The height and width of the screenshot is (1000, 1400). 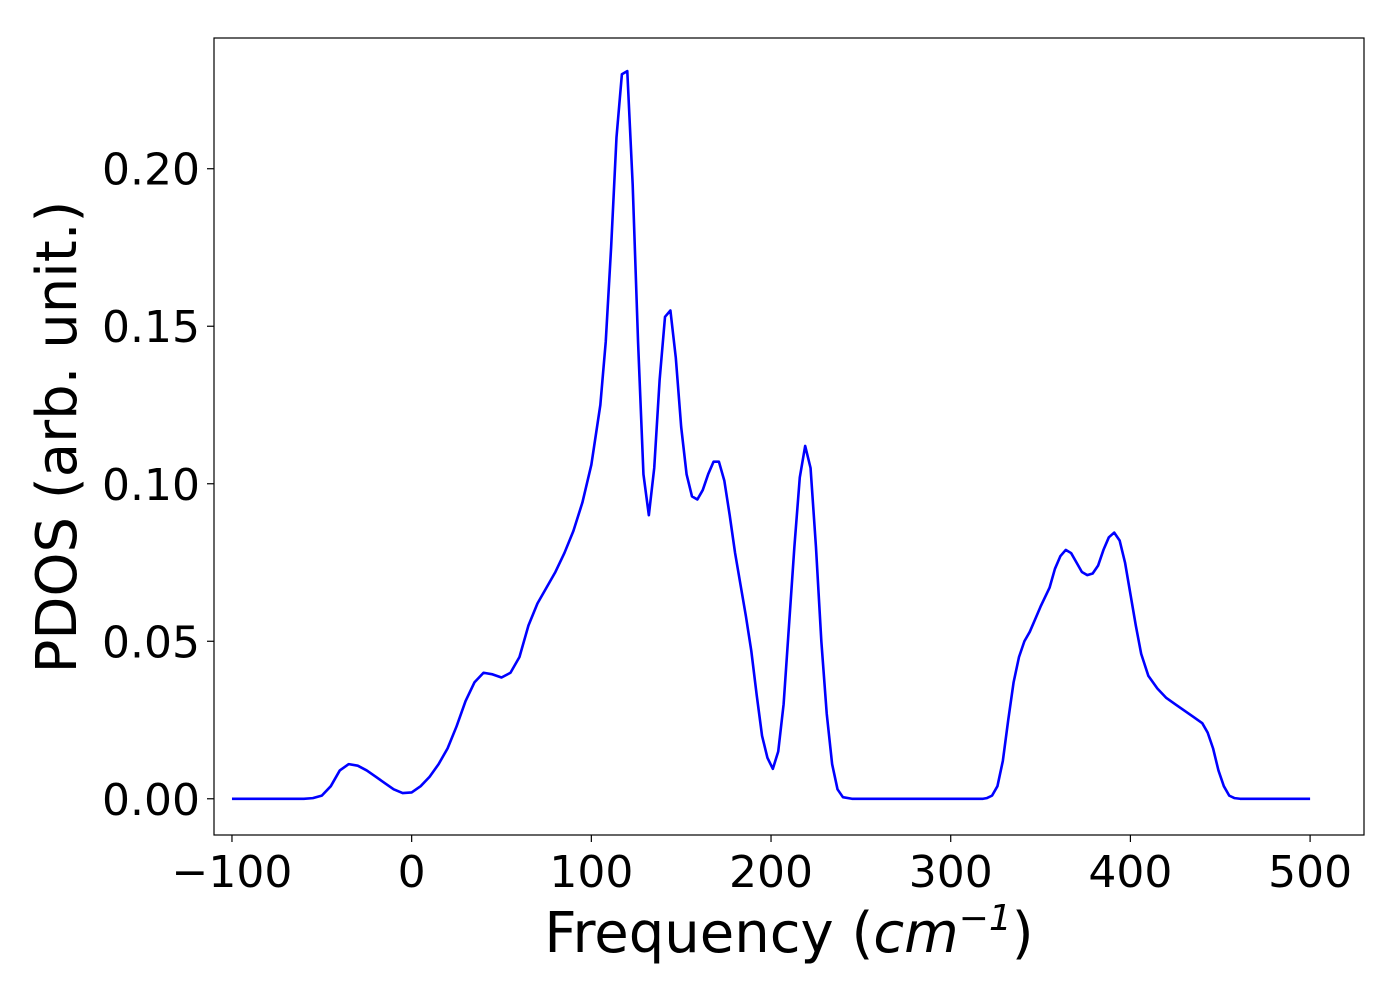 What do you see at coordinates (57, 437) in the screenshot?
I see `y-axis-title: PDOS (arb. unit.)` at bounding box center [57, 437].